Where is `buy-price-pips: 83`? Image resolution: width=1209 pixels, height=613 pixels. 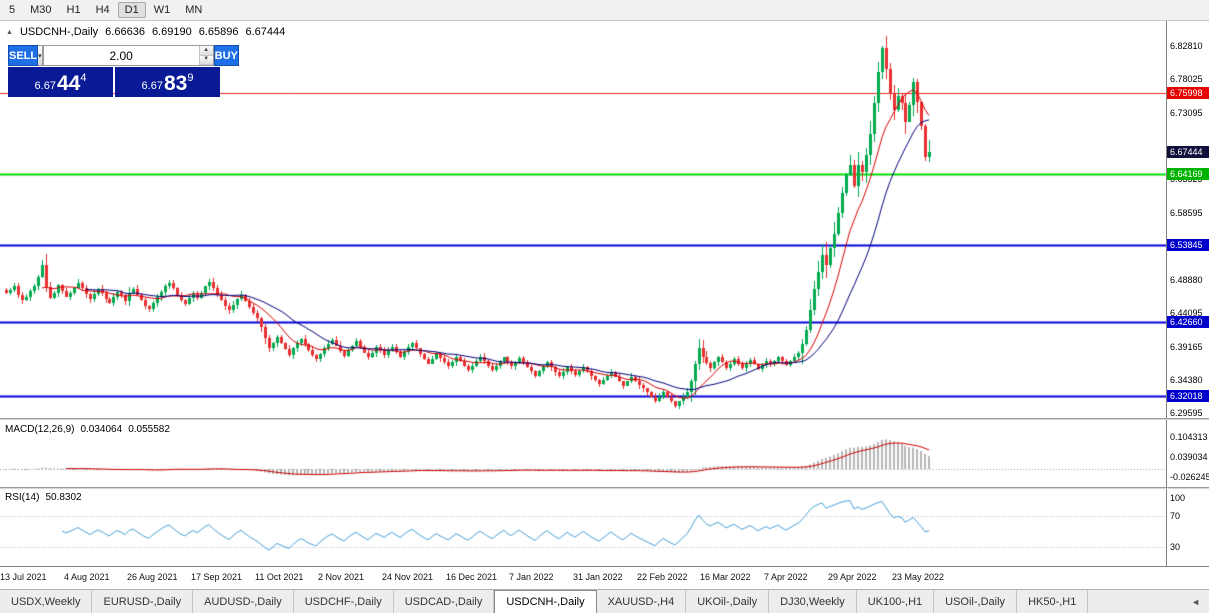 buy-price-pips: 83 is located at coordinates (175, 83).